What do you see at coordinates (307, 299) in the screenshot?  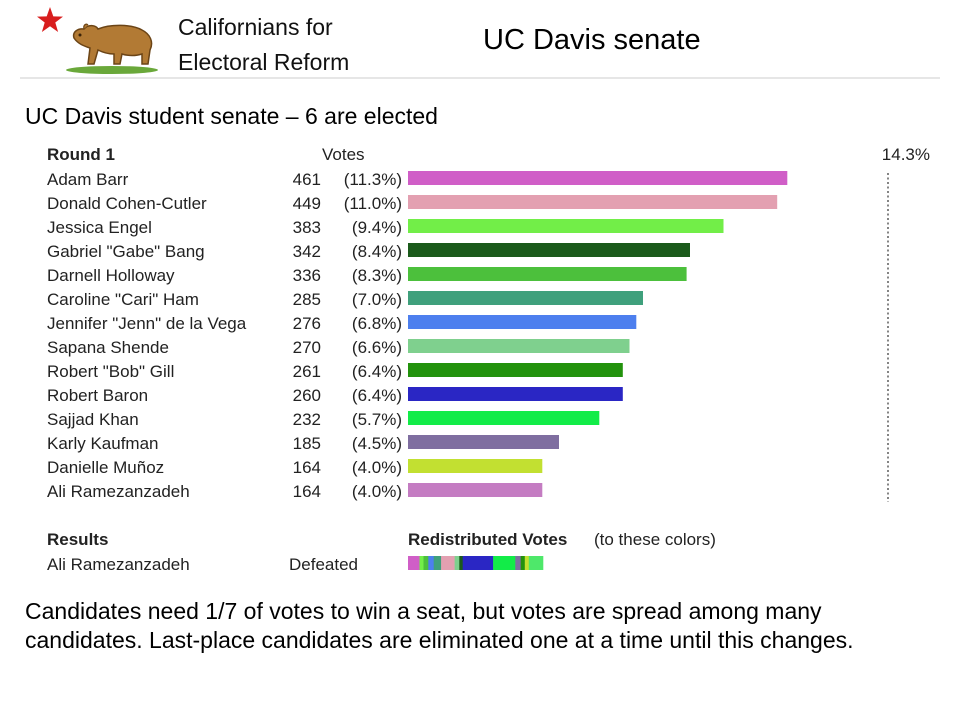 I see `candidate-votes: 285` at bounding box center [307, 299].